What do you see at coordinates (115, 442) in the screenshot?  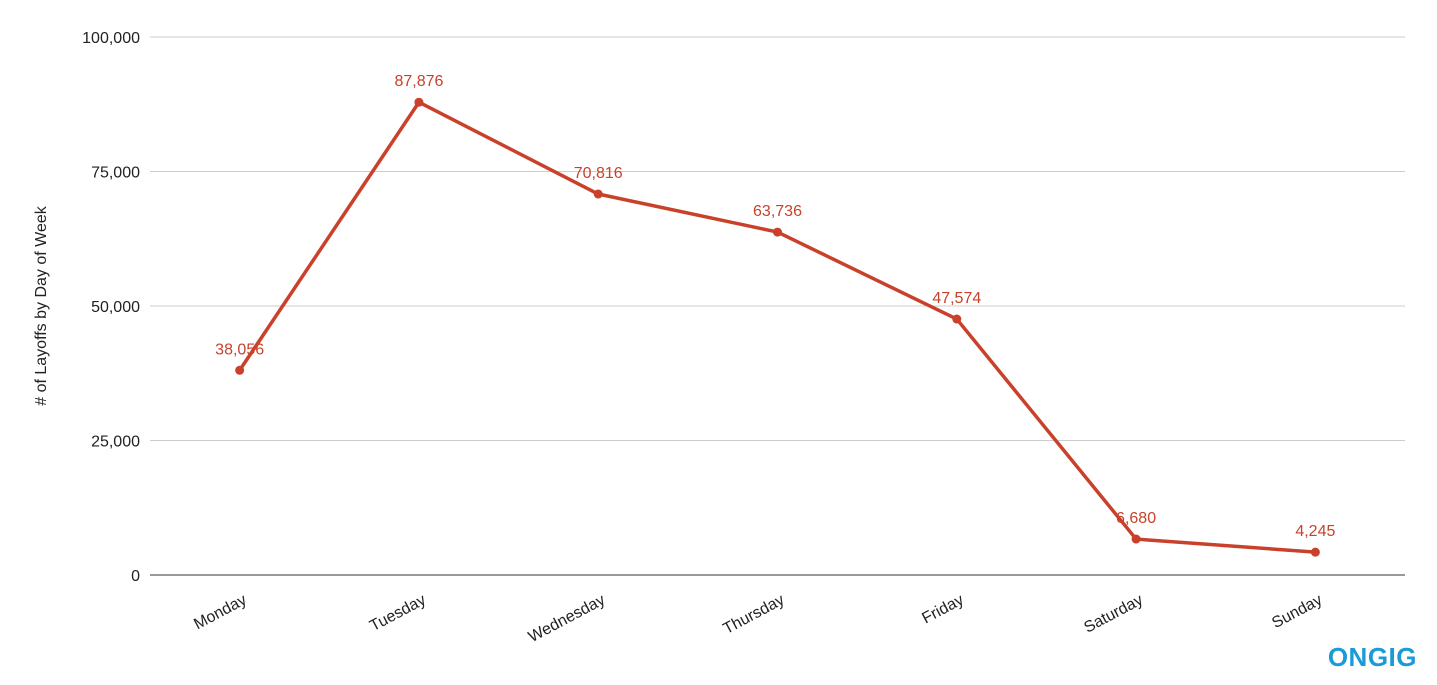 I see `y-tick-label: 25,000` at bounding box center [115, 442].